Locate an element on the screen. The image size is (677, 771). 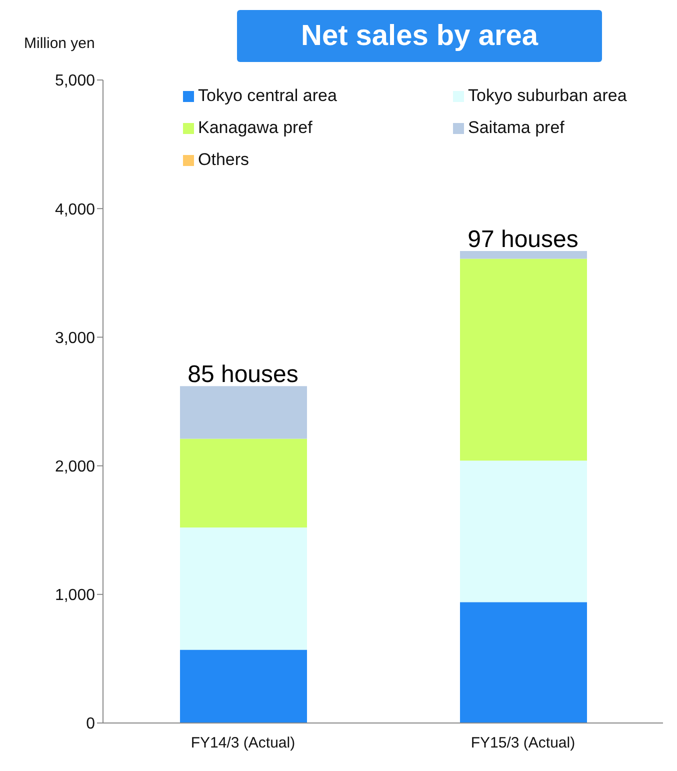
legend-label: Saitama pref is located at coordinates (516, 128).